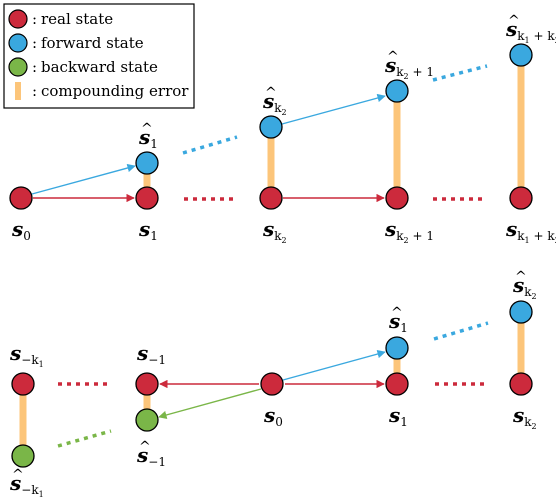 The height and width of the screenshot is (497, 556). What do you see at coordinates (271, 93) in the screenshot?
I see `hat-hsk2: ^` at bounding box center [271, 93].